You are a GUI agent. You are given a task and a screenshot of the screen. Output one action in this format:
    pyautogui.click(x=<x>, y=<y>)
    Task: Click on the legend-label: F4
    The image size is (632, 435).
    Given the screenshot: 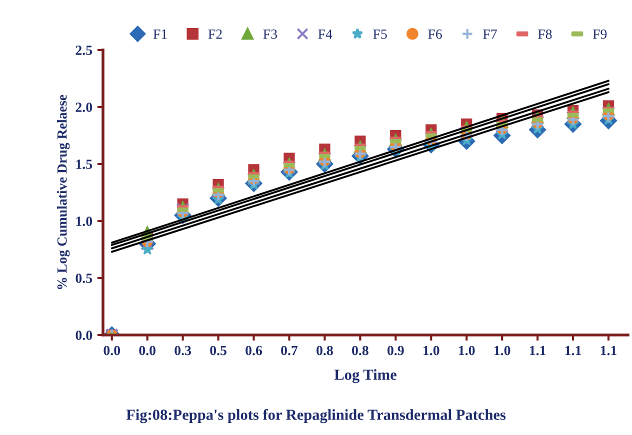 What is the action you would take?
    pyautogui.click(x=325, y=34)
    